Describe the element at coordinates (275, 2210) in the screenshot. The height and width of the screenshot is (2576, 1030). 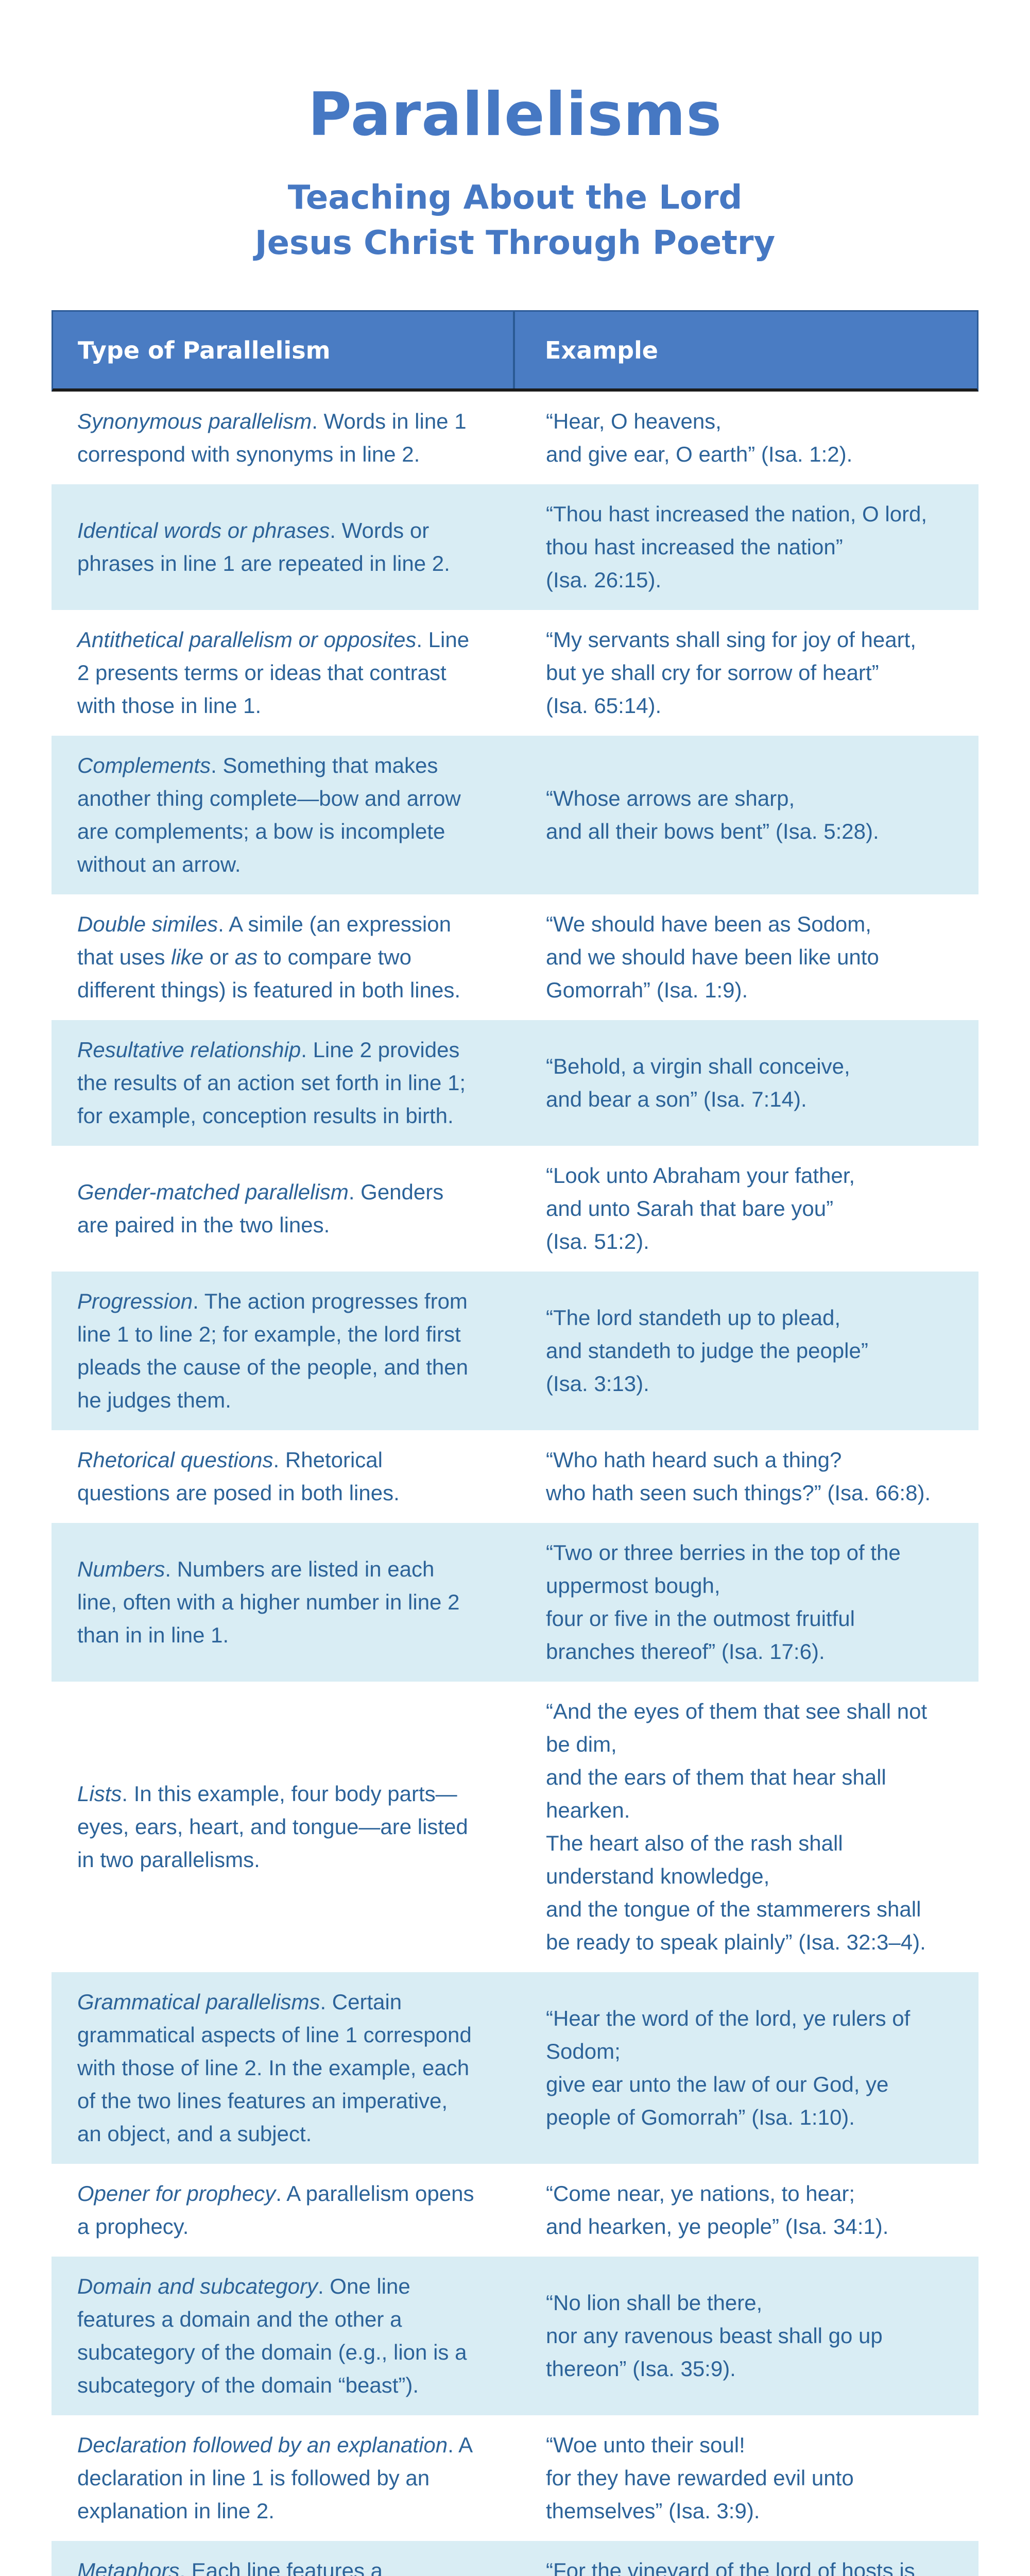
I see `type-description: . A parallelism opens a prophecy.` at that location.